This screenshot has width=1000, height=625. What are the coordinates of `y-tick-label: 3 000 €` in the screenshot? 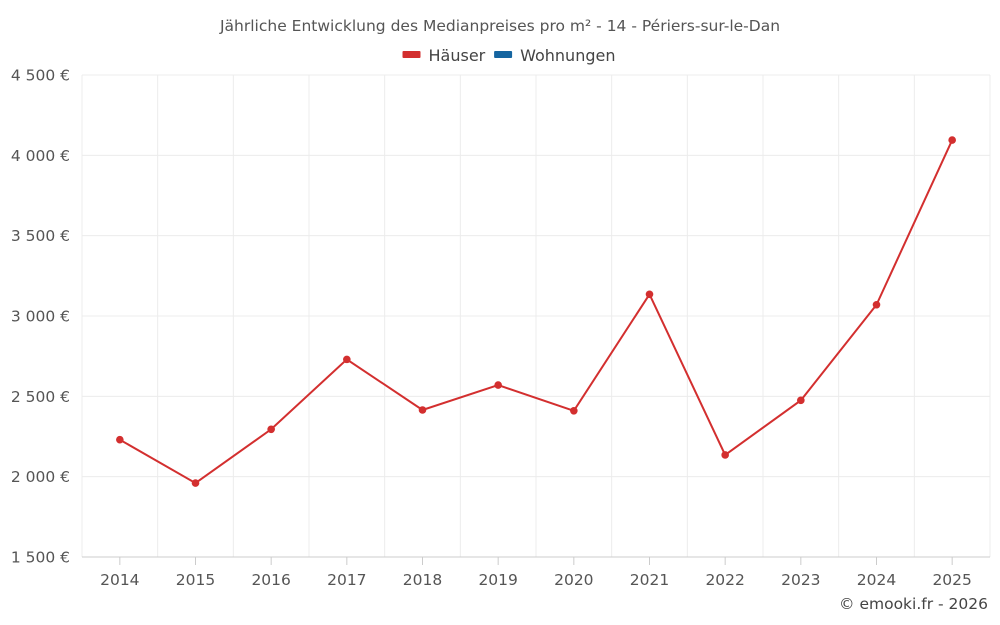 It's located at (40, 317).